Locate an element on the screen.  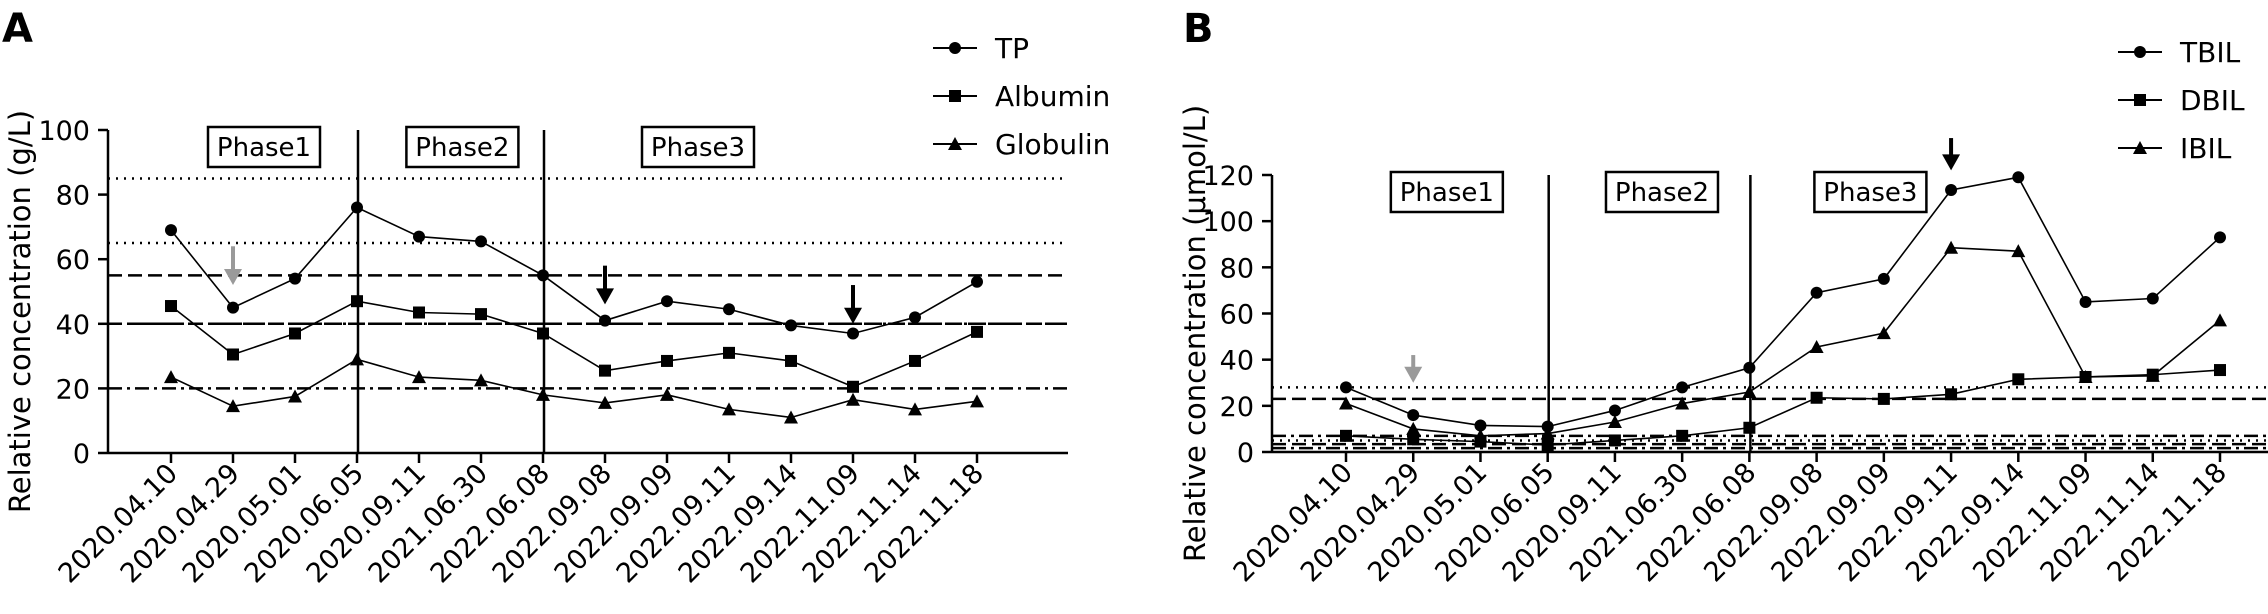
y-axis-label: Relative concentration (μmol/L) is located at coordinates (1195, 333).